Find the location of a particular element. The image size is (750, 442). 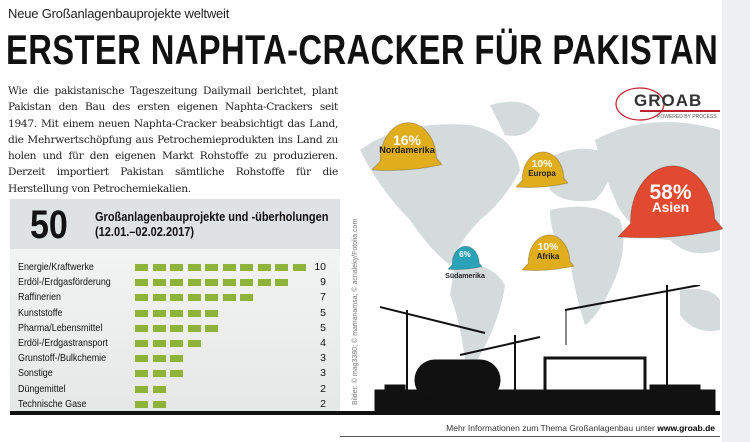

region-helmet: 16% Nordamerika is located at coordinates (407, 146).